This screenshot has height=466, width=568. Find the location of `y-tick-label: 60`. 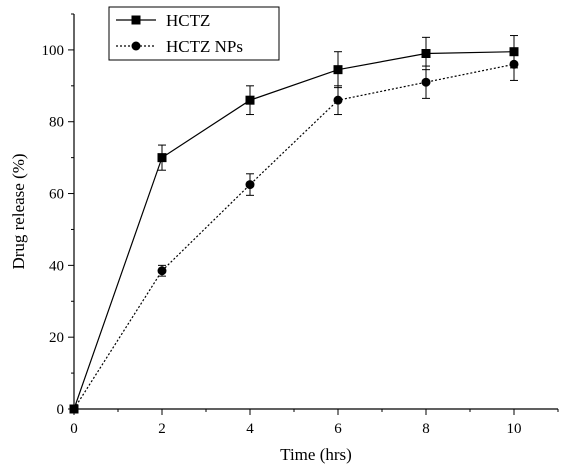

y-tick-label: 60 is located at coordinates (56, 195).